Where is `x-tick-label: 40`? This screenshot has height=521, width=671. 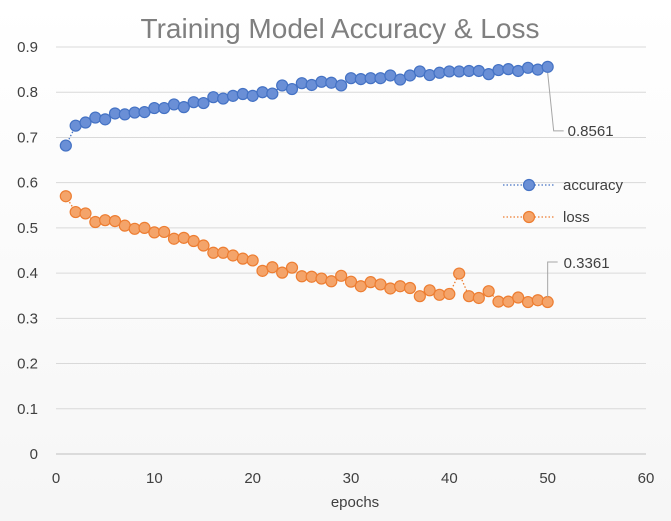
x-tick-label: 40 is located at coordinates (449, 478).